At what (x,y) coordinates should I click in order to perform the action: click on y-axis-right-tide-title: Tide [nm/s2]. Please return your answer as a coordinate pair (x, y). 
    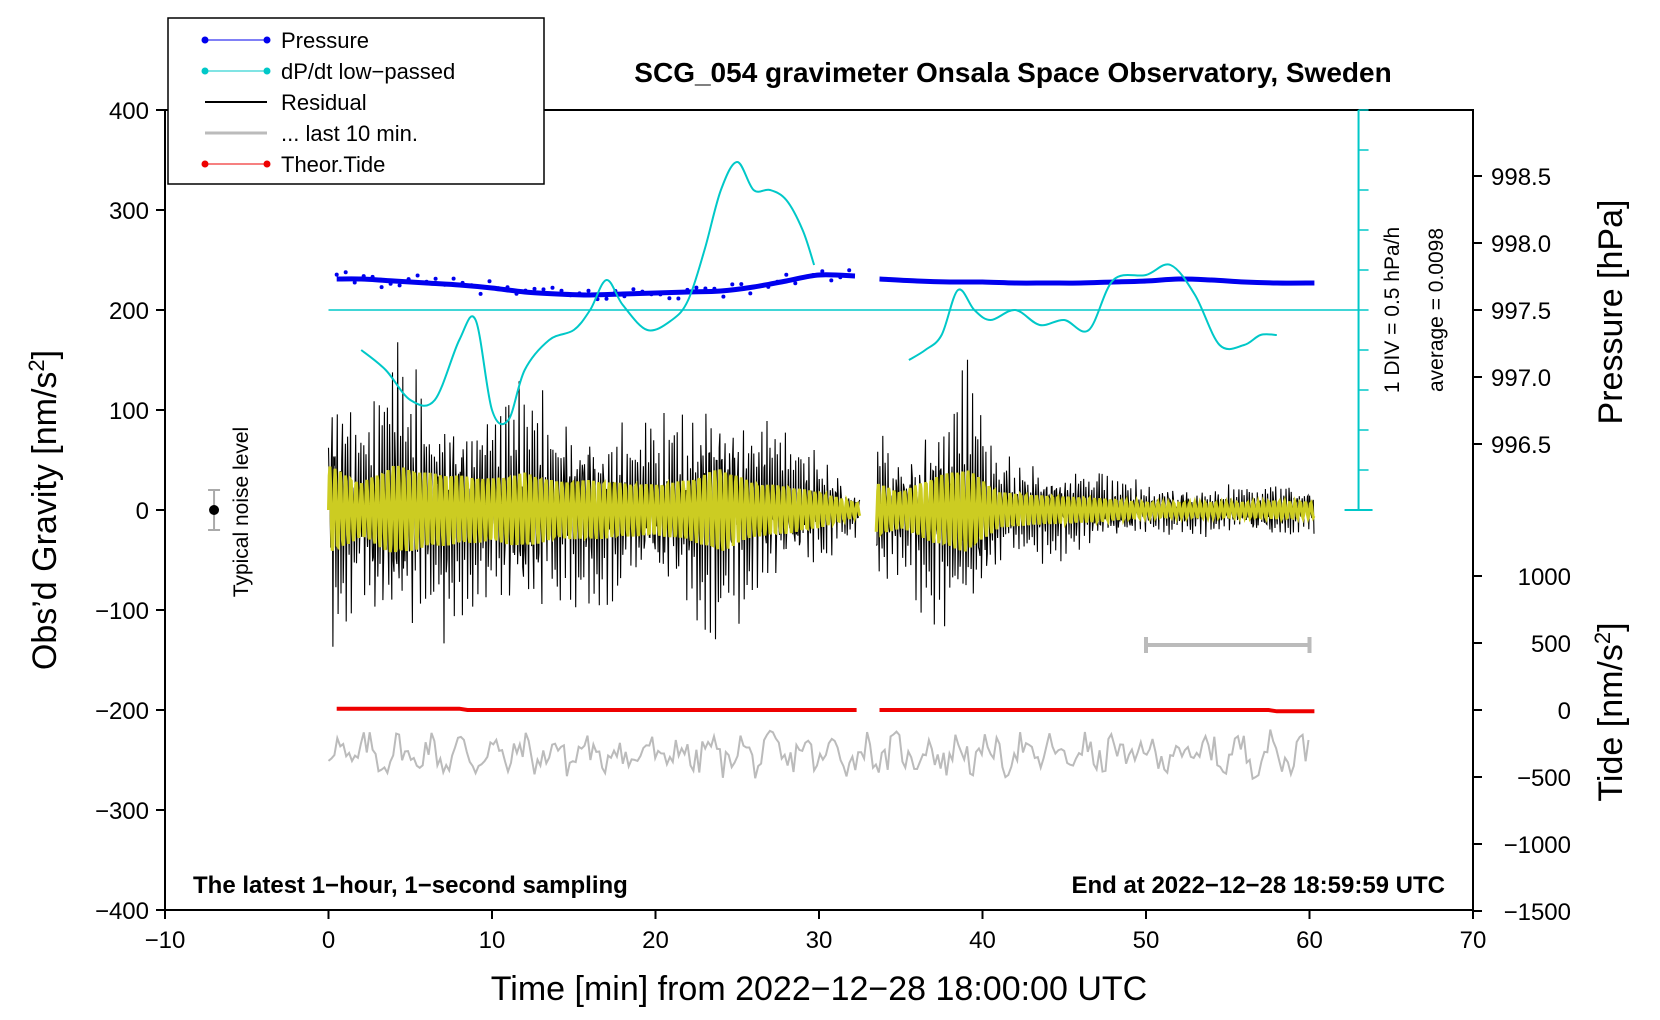
    Looking at the image, I should click on (1610, 711).